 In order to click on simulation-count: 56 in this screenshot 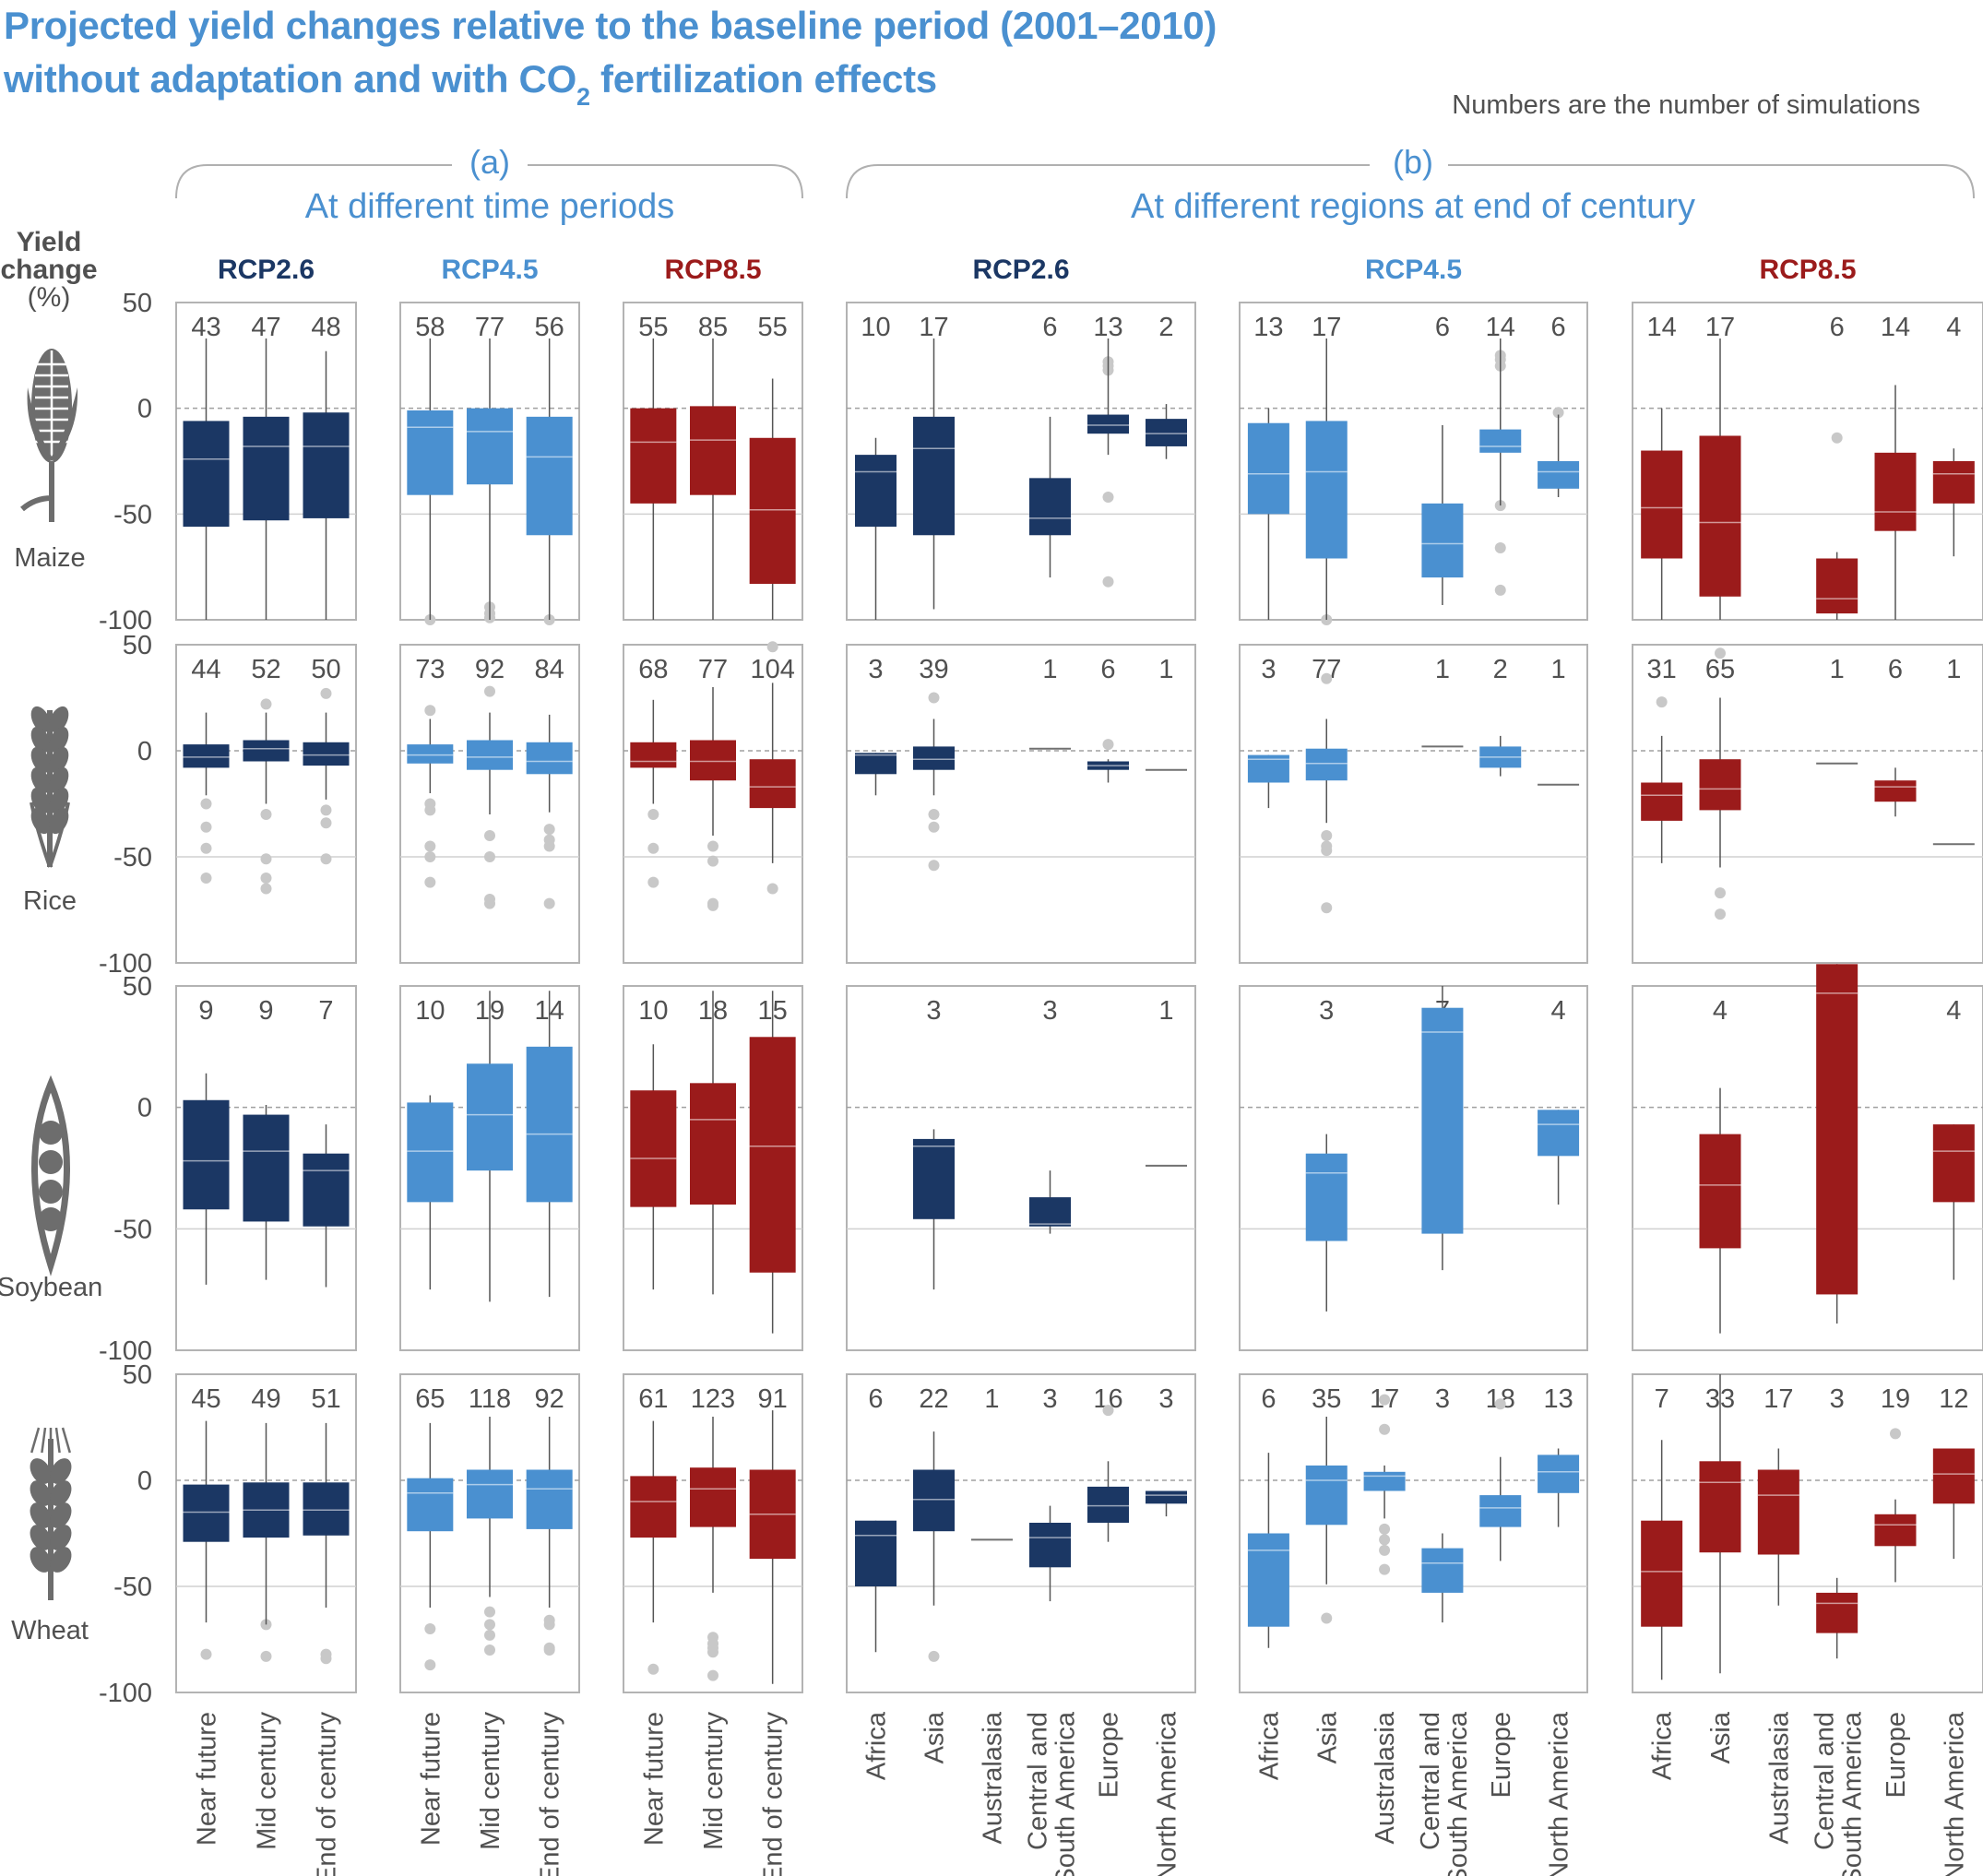, I will do `click(549, 328)`.